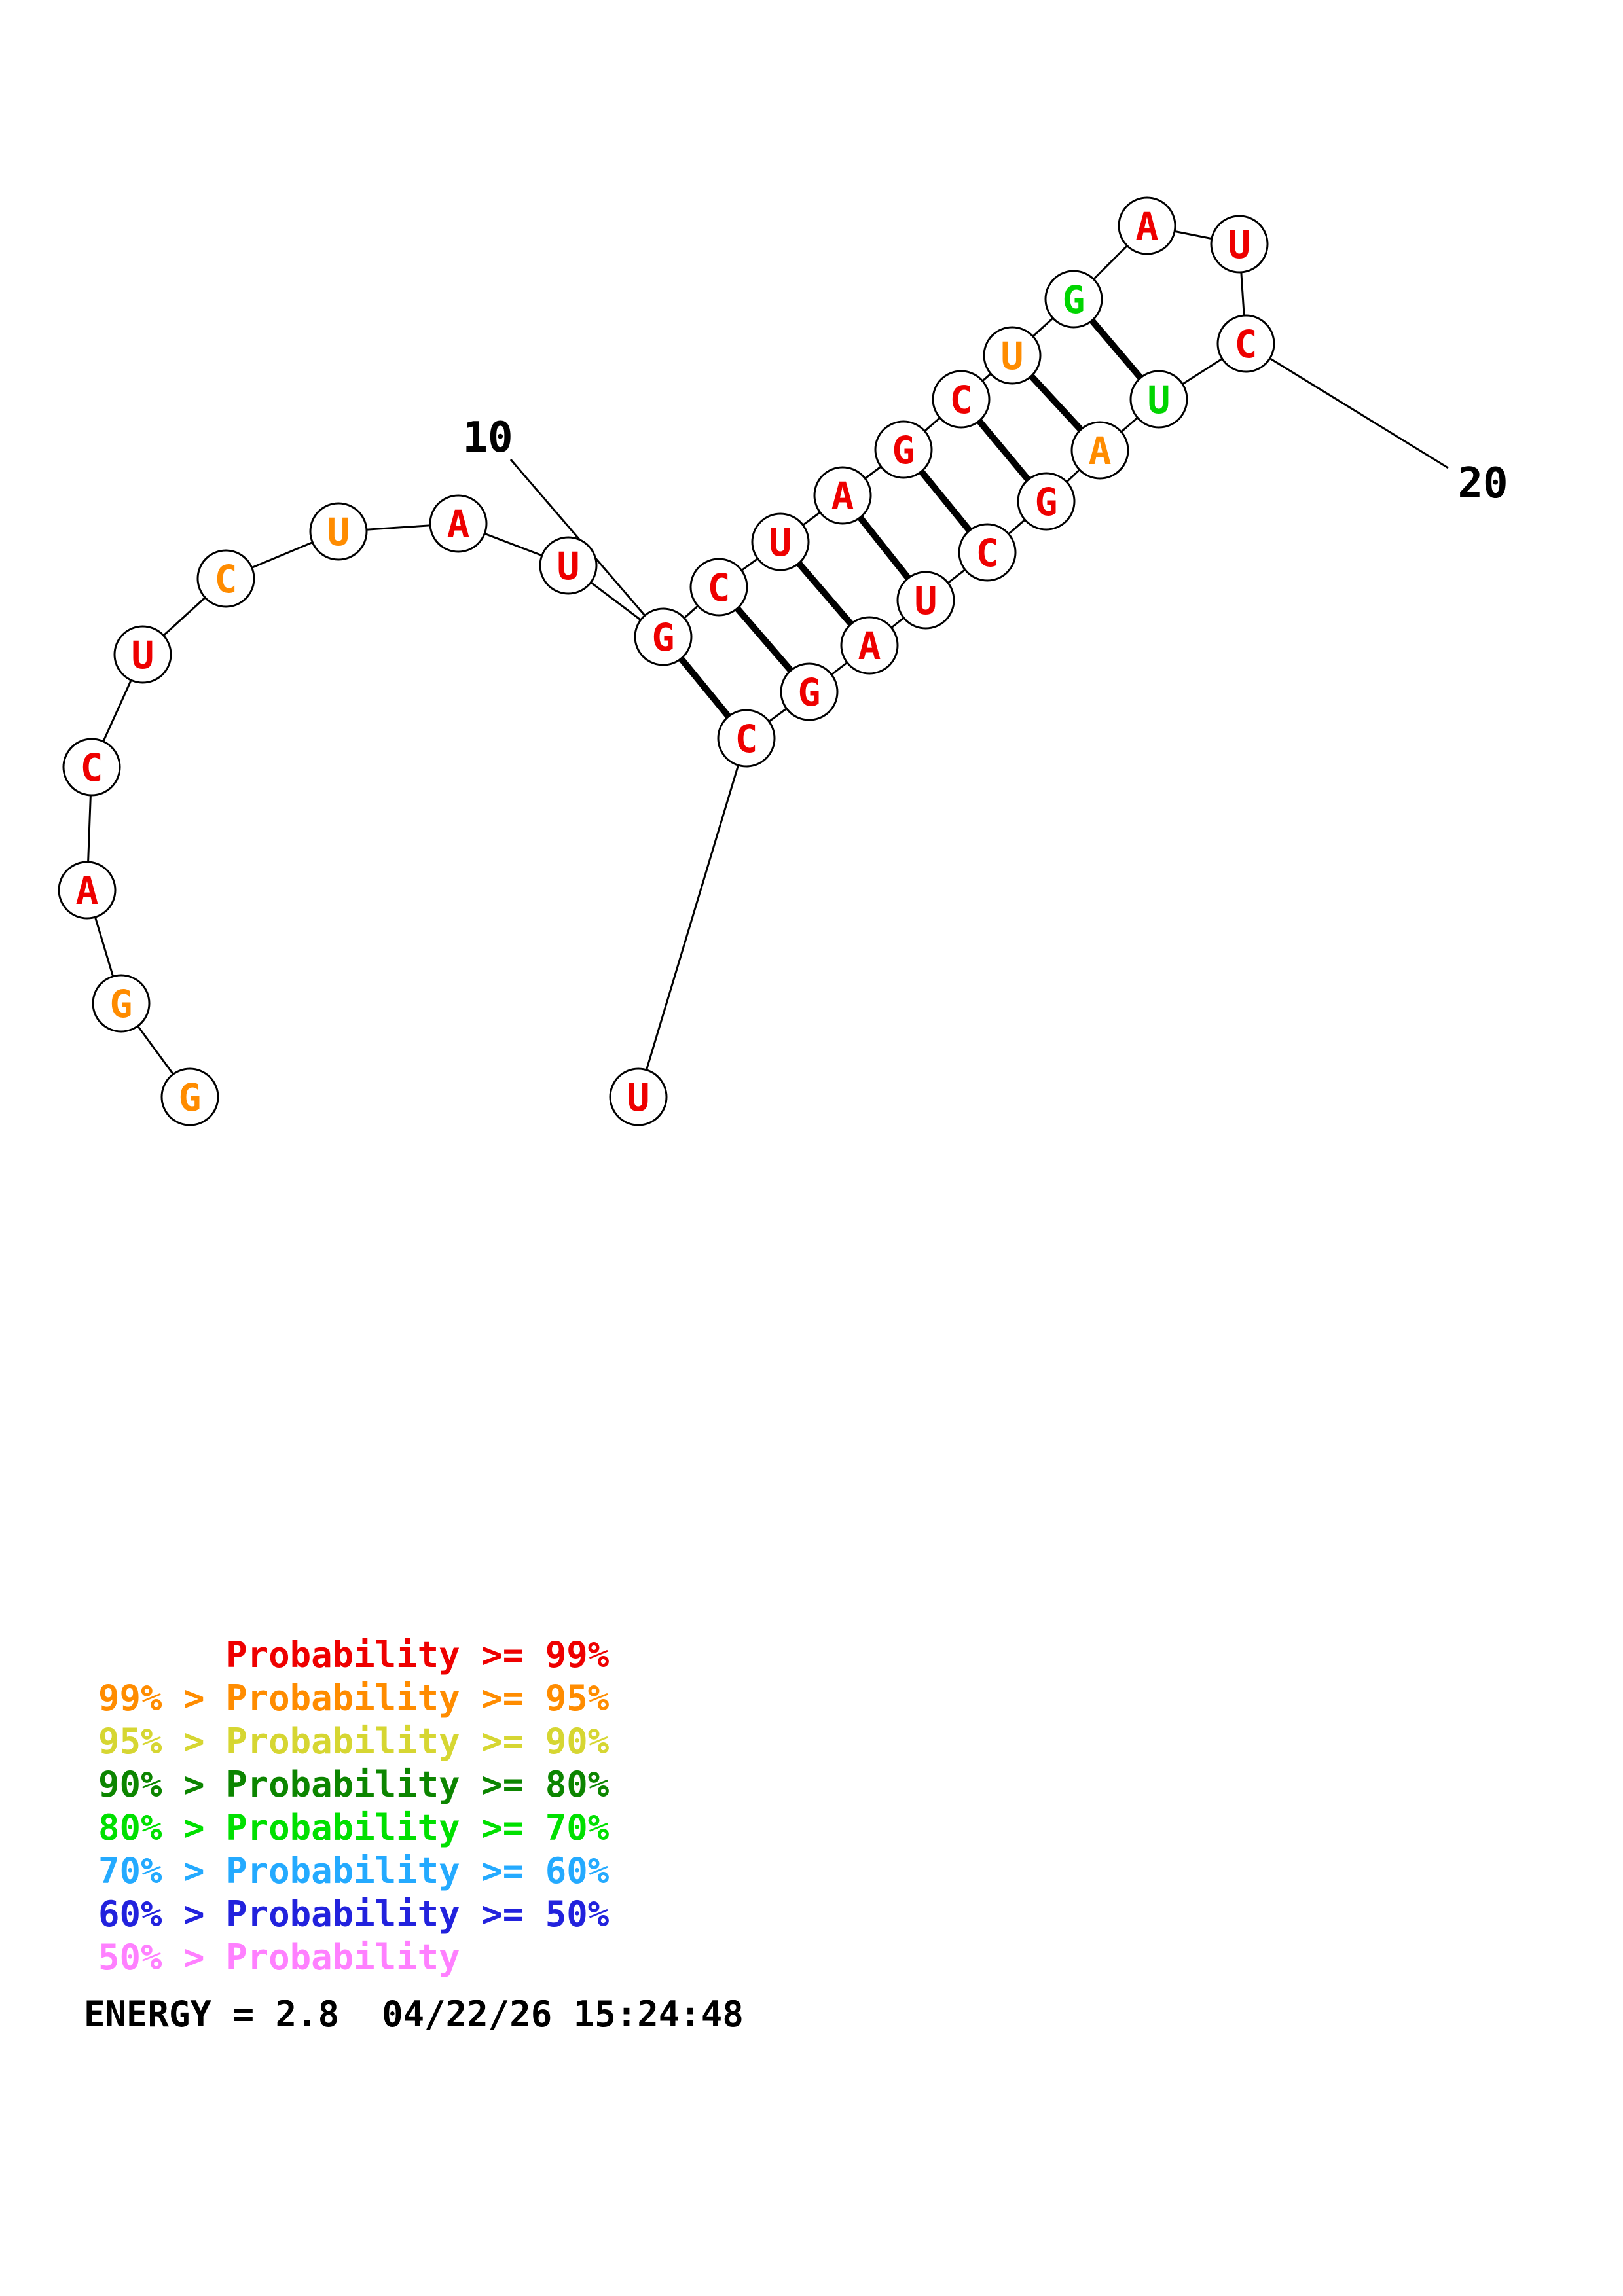  Describe the element at coordinates (1482, 483) in the screenshot. I see `sequence-number-label: 20` at that location.